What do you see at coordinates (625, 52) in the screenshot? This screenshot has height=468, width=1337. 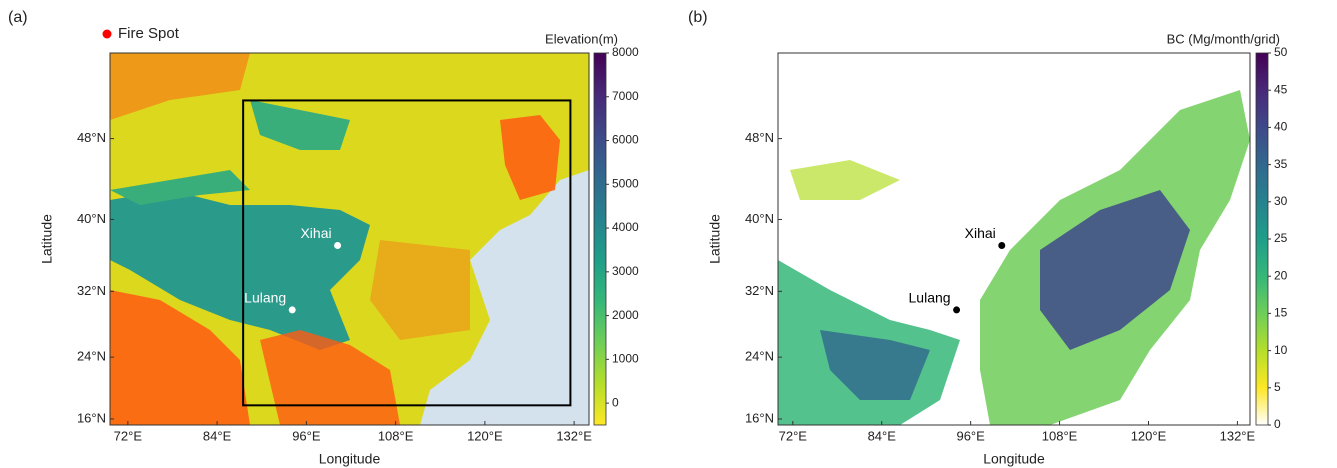 I see `colorbar-tick-label: 8000` at bounding box center [625, 52].